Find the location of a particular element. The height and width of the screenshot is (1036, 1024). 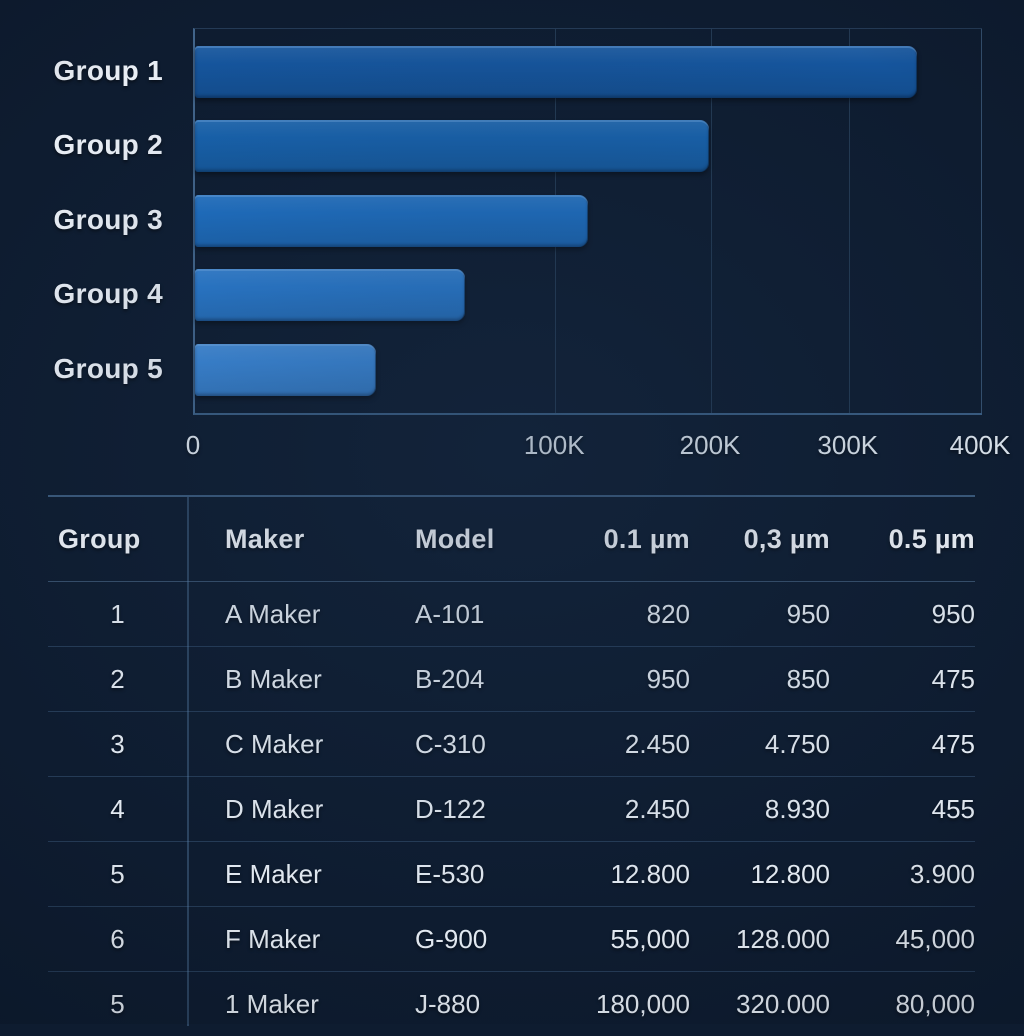

table-cell: J-880 is located at coordinates (448, 1003).